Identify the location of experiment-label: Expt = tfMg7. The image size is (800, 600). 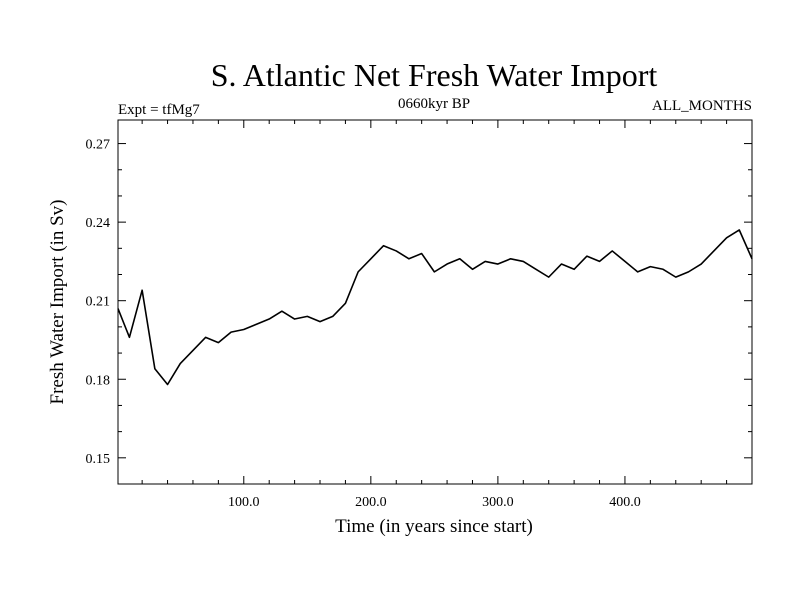
(159, 110).